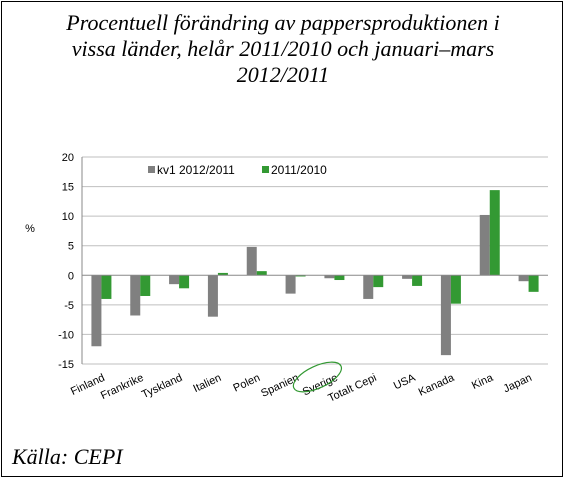  What do you see at coordinates (317, 377) in the screenshot?
I see `highlight-circle` at bounding box center [317, 377].